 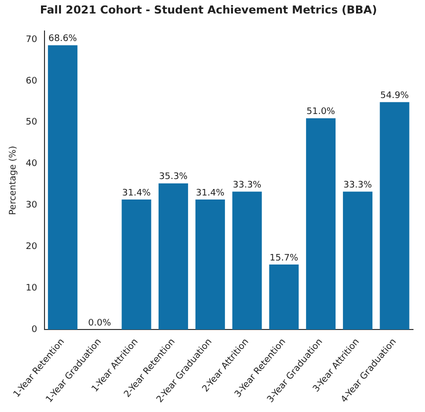 What do you see at coordinates (321, 112) in the screenshot?
I see `data-label: 51.0%` at bounding box center [321, 112].